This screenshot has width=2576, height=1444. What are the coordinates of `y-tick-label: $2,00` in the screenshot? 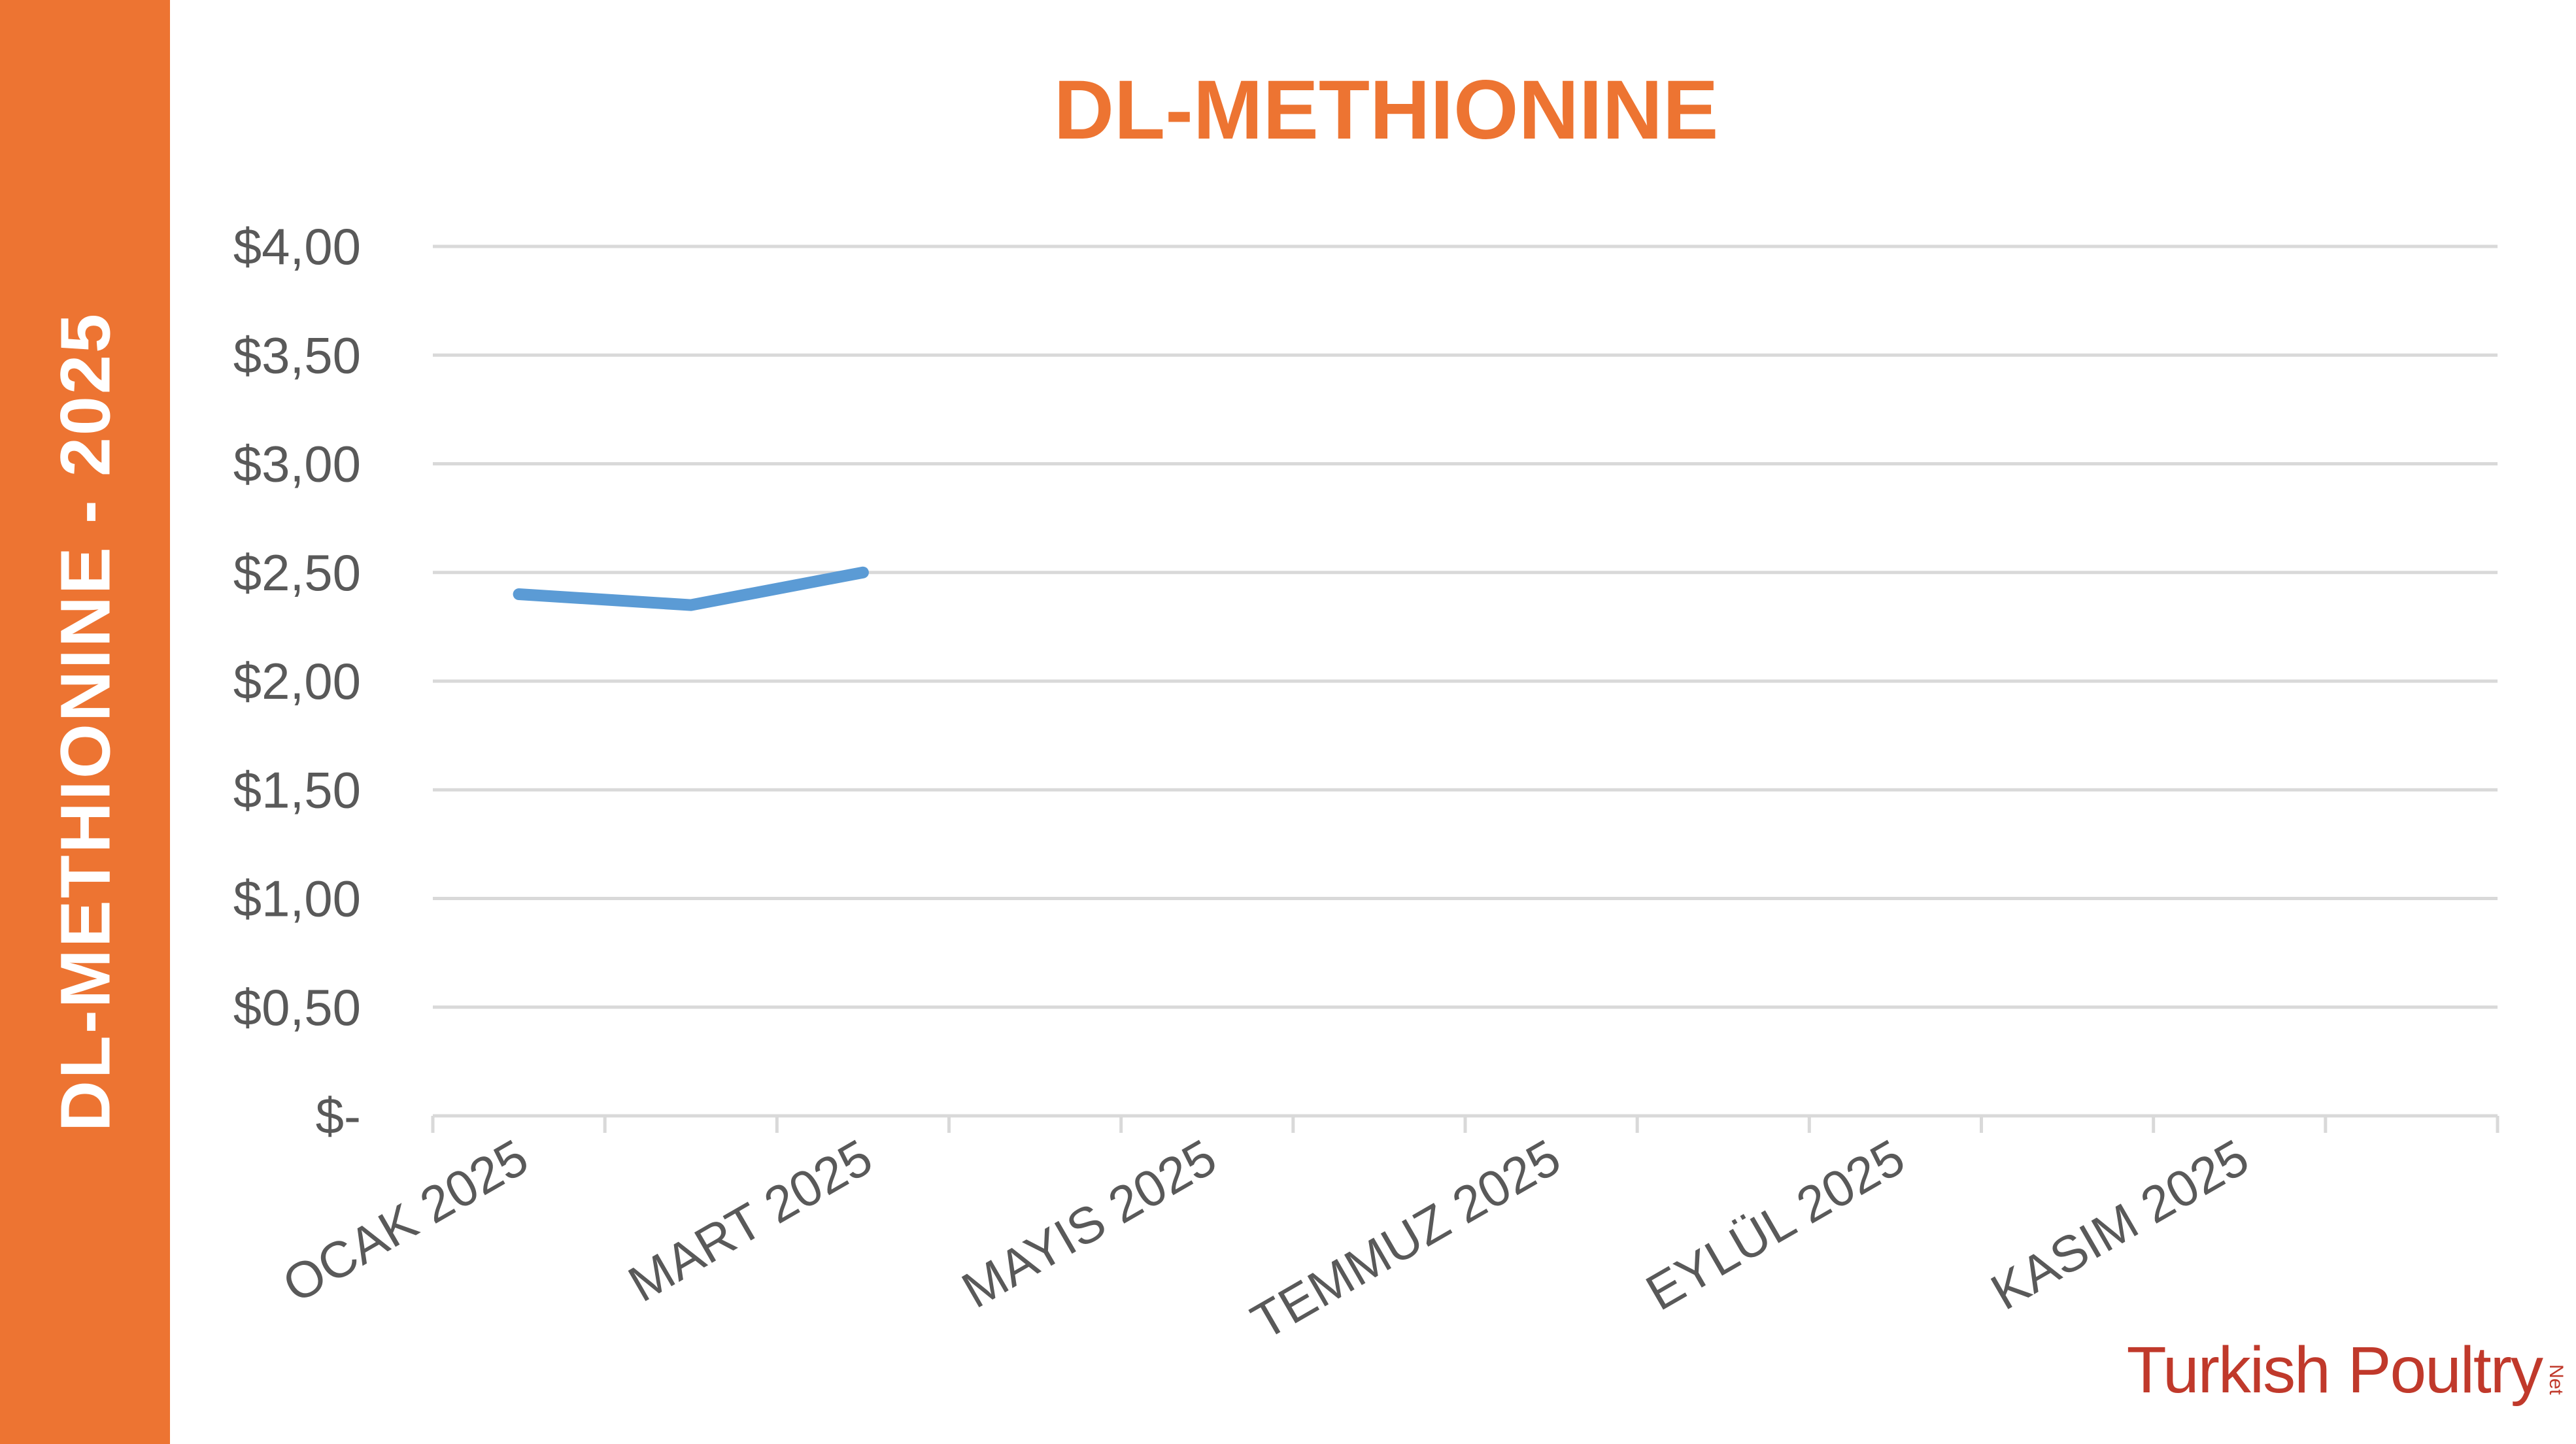 It's located at (297, 681).